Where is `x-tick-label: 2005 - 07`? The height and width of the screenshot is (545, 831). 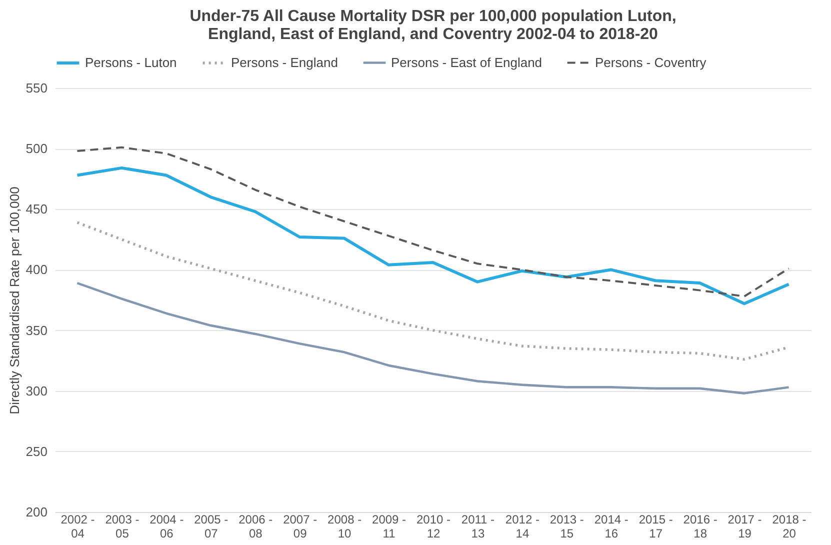 x-tick-label: 2005 - 07 is located at coordinates (211, 526).